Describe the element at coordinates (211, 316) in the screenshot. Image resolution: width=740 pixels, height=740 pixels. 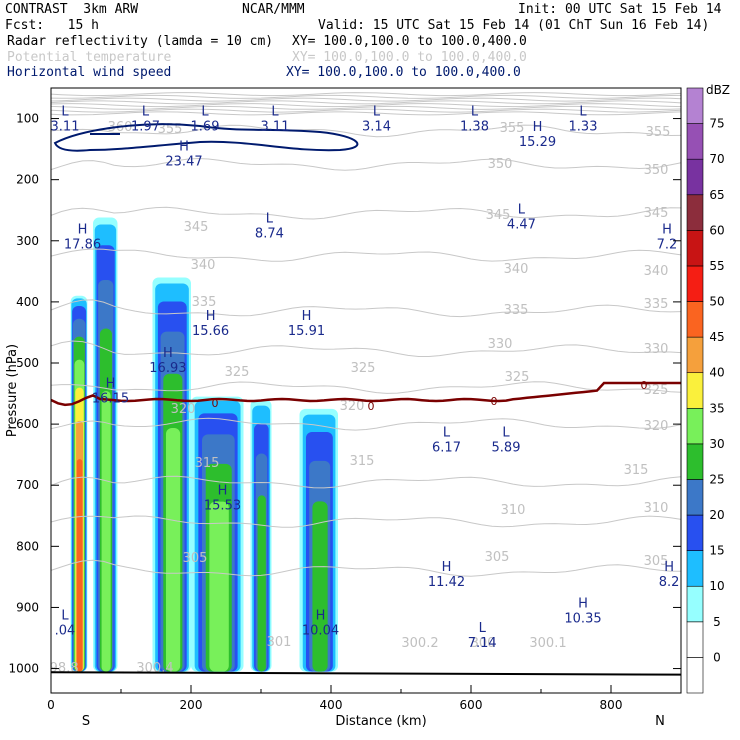
I see `wind-extremum-kind-13: H` at that location.